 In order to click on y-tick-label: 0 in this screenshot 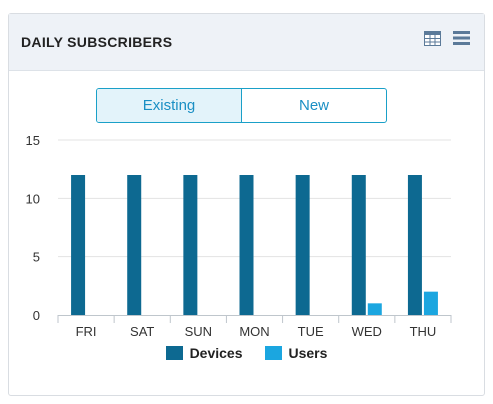, I will do `click(36, 315)`.